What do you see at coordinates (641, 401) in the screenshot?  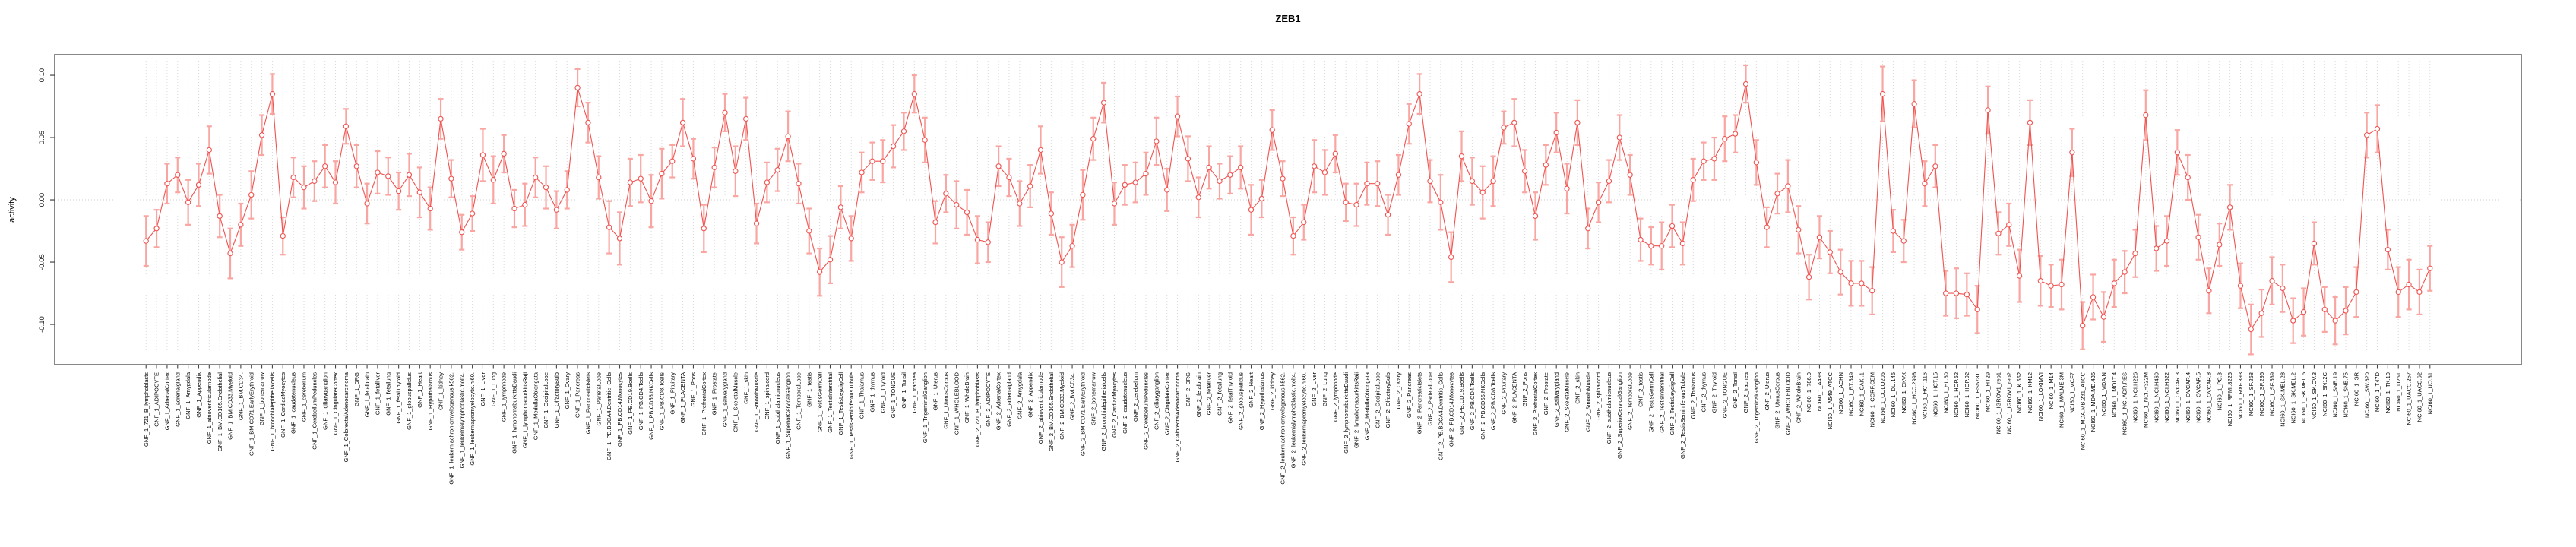 I see `x-tick-label: GNF_1_PB.CD4.Tcells` at bounding box center [641, 401].